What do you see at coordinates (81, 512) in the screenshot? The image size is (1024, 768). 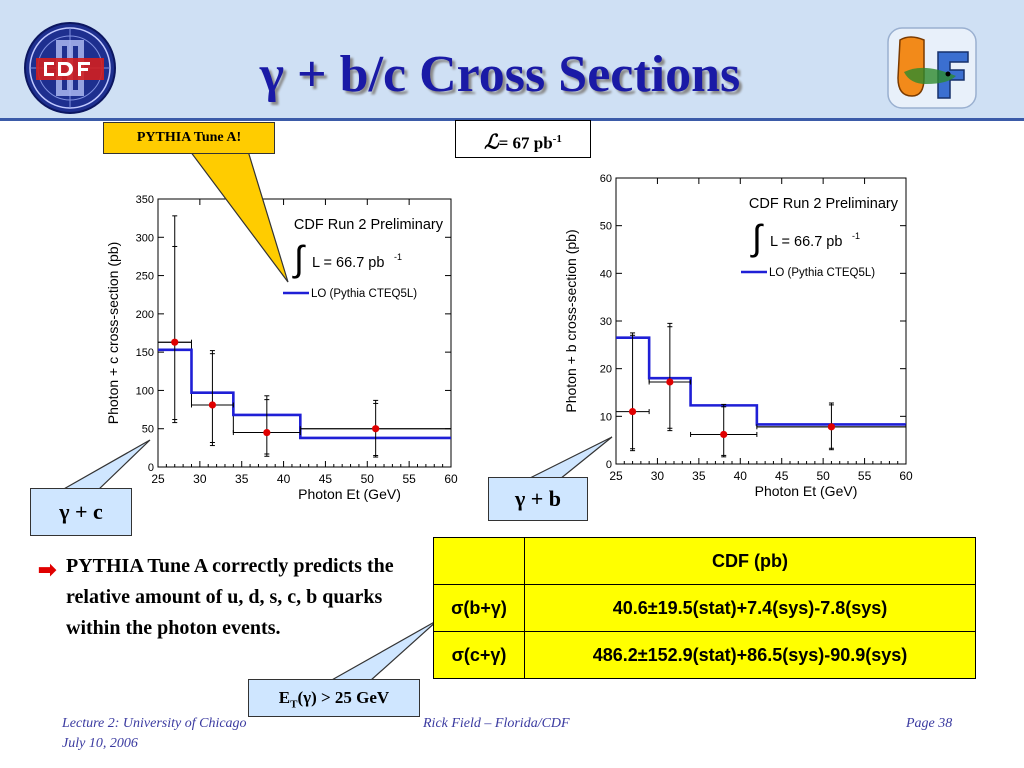 I see `gamma-c-callout: γ + c` at bounding box center [81, 512].